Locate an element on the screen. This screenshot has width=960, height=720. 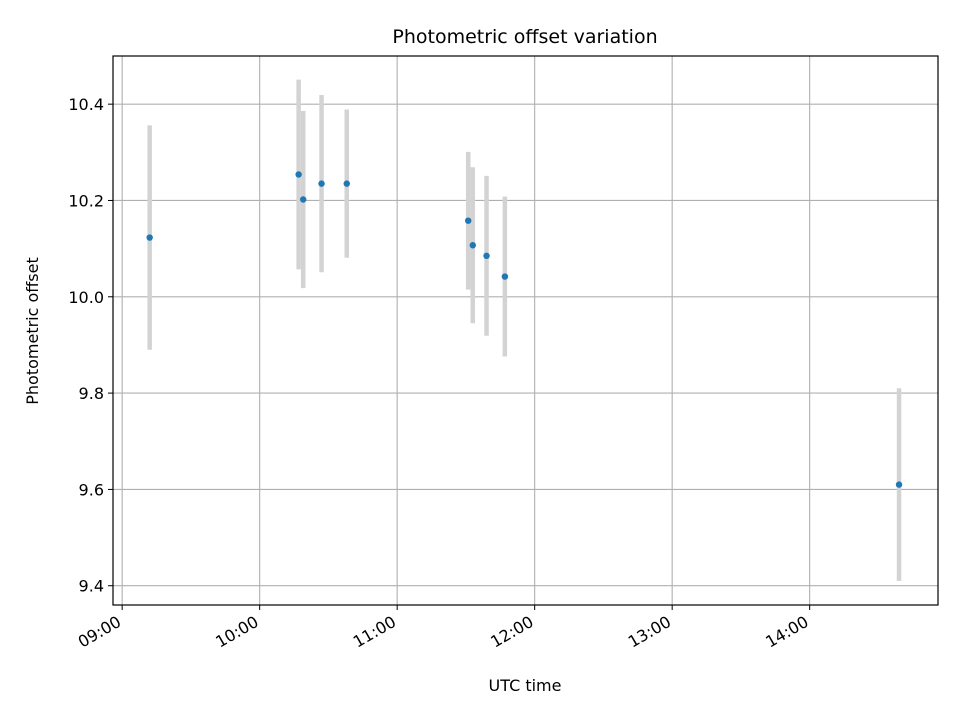
y-tick-label: 10.2 is located at coordinates (86, 200).